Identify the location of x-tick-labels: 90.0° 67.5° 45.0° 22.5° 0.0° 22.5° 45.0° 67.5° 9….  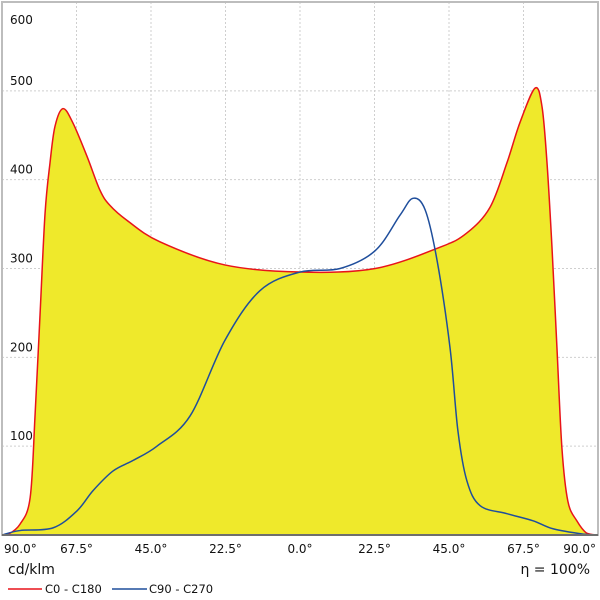
(300, 549).